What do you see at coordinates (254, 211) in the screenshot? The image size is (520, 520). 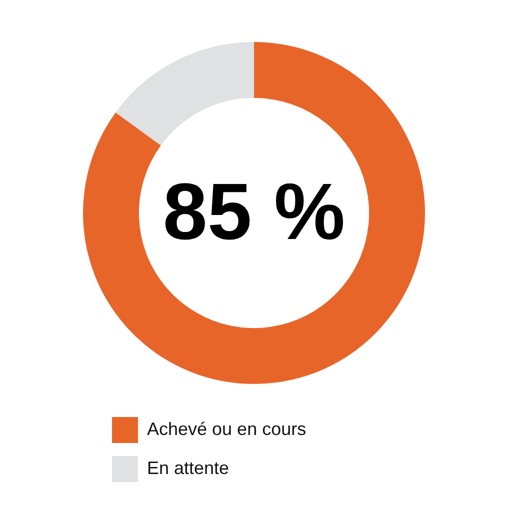 I see `text: 85 %` at bounding box center [254, 211].